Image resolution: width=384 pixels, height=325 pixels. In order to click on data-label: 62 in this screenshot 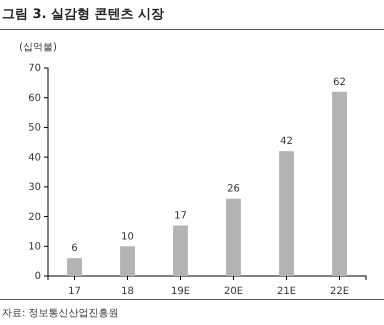, I will do `click(339, 82)`.